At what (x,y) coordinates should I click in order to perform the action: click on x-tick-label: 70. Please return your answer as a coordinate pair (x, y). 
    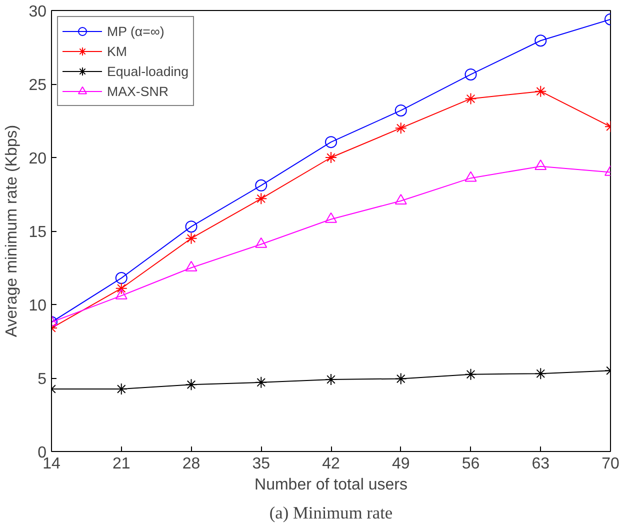
    Looking at the image, I should click on (611, 464).